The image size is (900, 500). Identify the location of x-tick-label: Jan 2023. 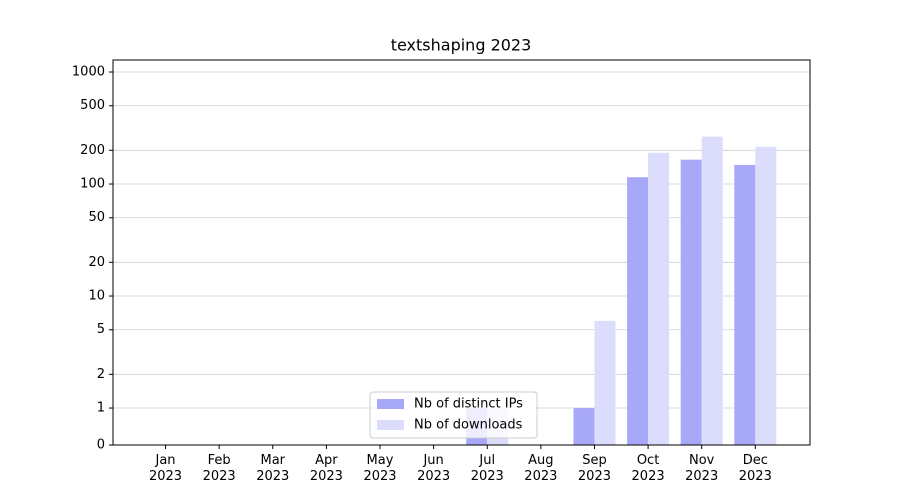
(165, 468).